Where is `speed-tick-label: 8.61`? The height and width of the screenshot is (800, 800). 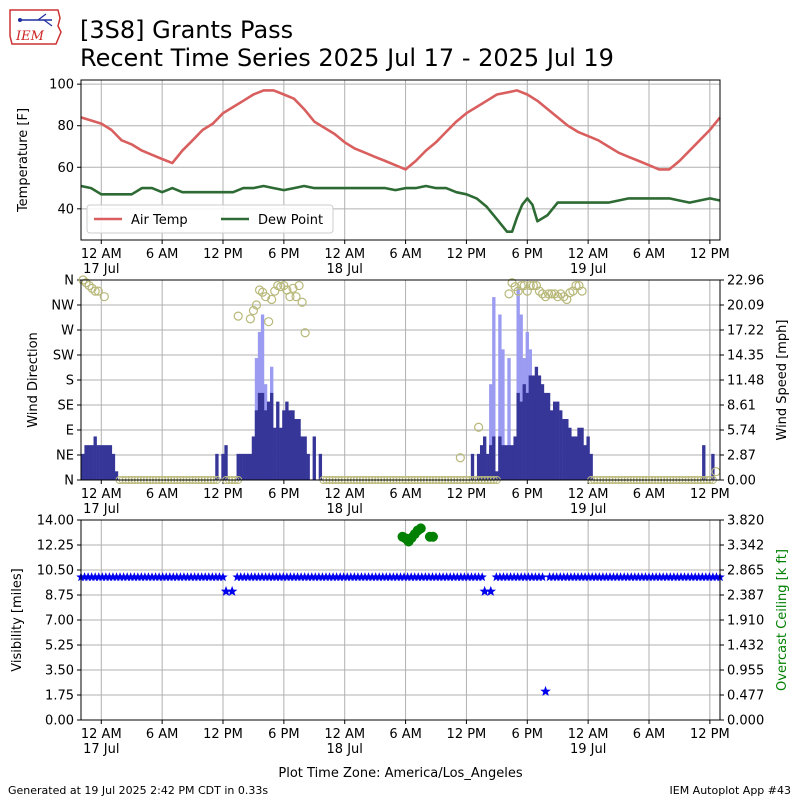
speed-tick-label: 8.61 is located at coordinates (741, 406).